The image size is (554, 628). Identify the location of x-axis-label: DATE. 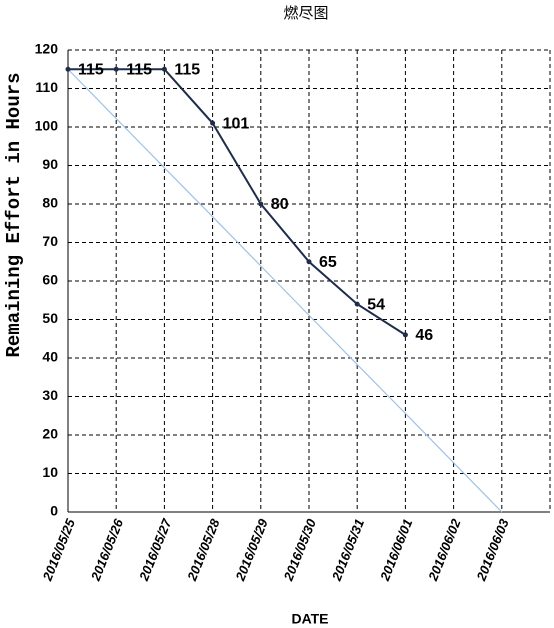
(309, 619).